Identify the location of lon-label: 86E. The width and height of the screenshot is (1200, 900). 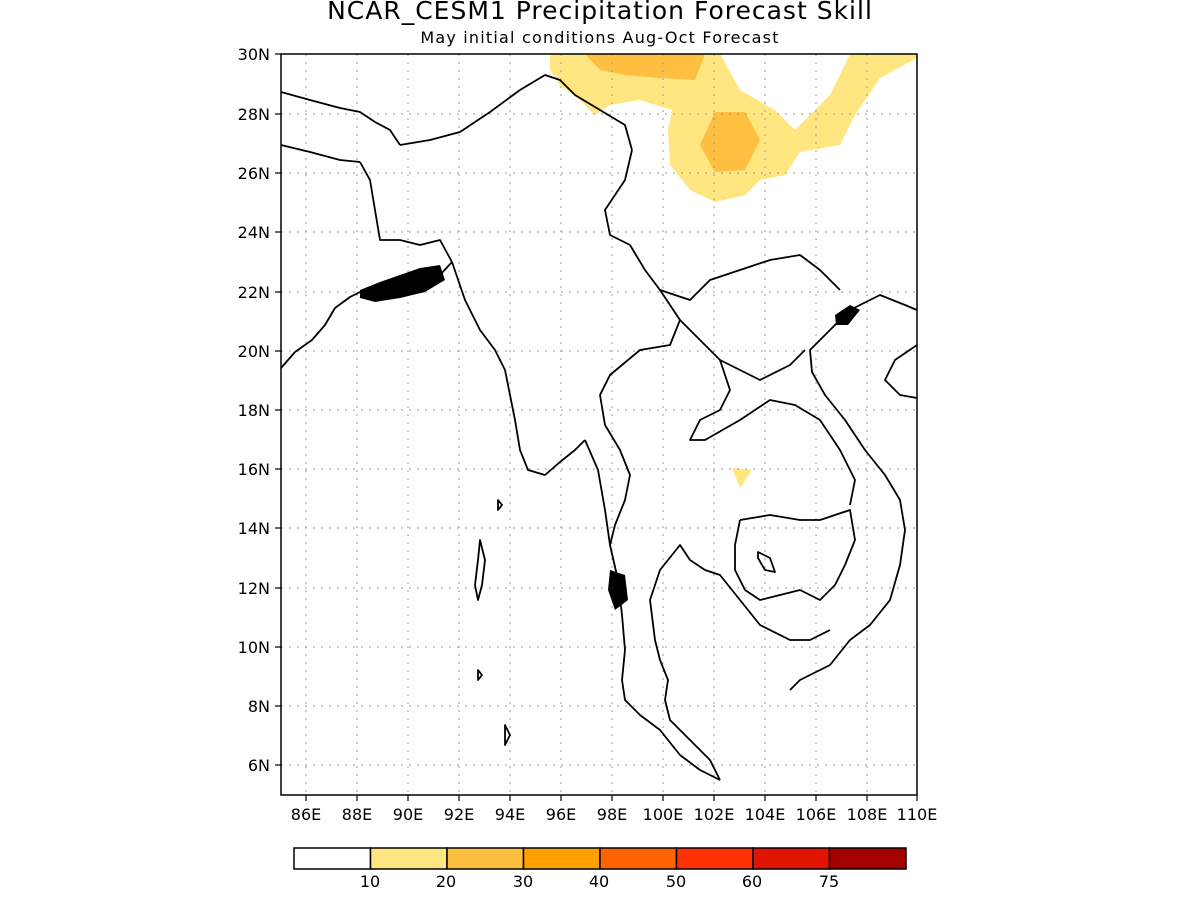
(306, 814).